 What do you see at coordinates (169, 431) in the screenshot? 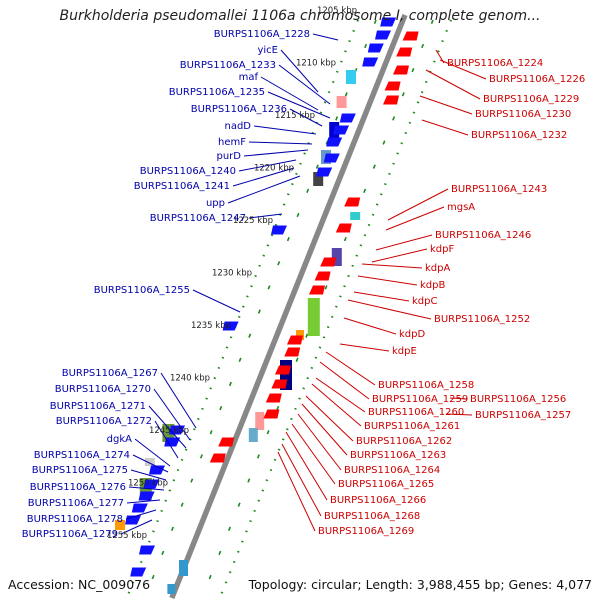
I see `tick-label: 1245 kbp` at bounding box center [169, 431].